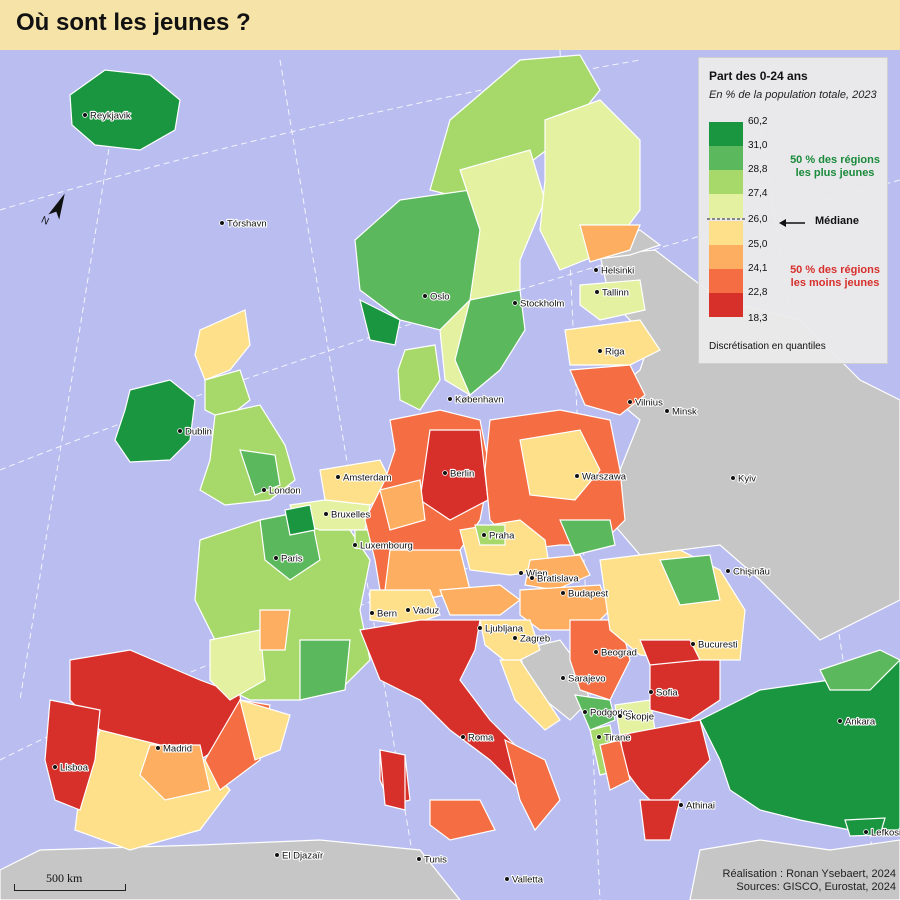 This screenshot has height=900, width=900. Describe the element at coordinates (596, 652) in the screenshot. I see `city-marker-beograd` at that location.